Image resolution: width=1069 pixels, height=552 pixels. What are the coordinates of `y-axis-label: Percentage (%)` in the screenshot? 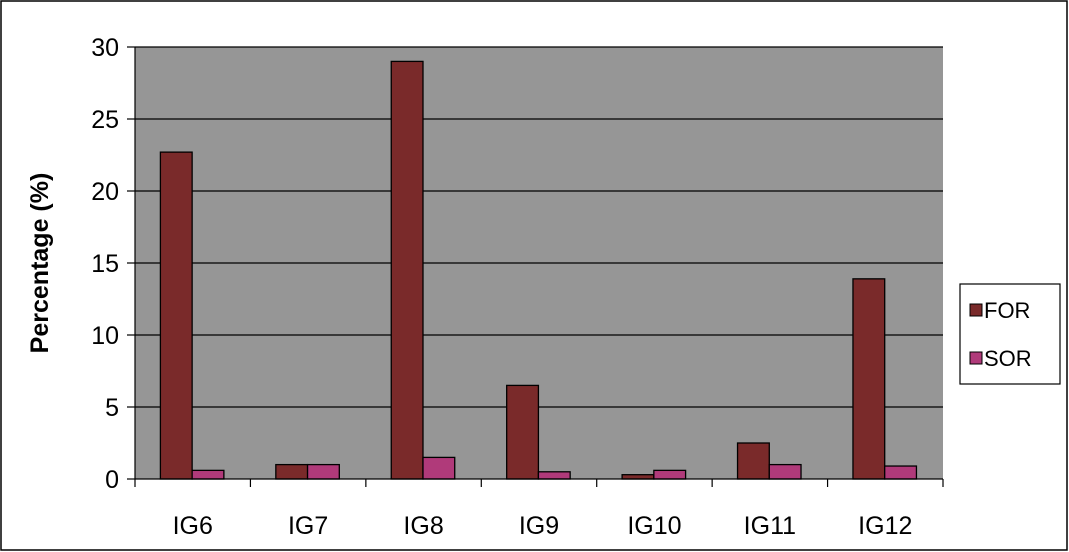 It's located at (40, 263).